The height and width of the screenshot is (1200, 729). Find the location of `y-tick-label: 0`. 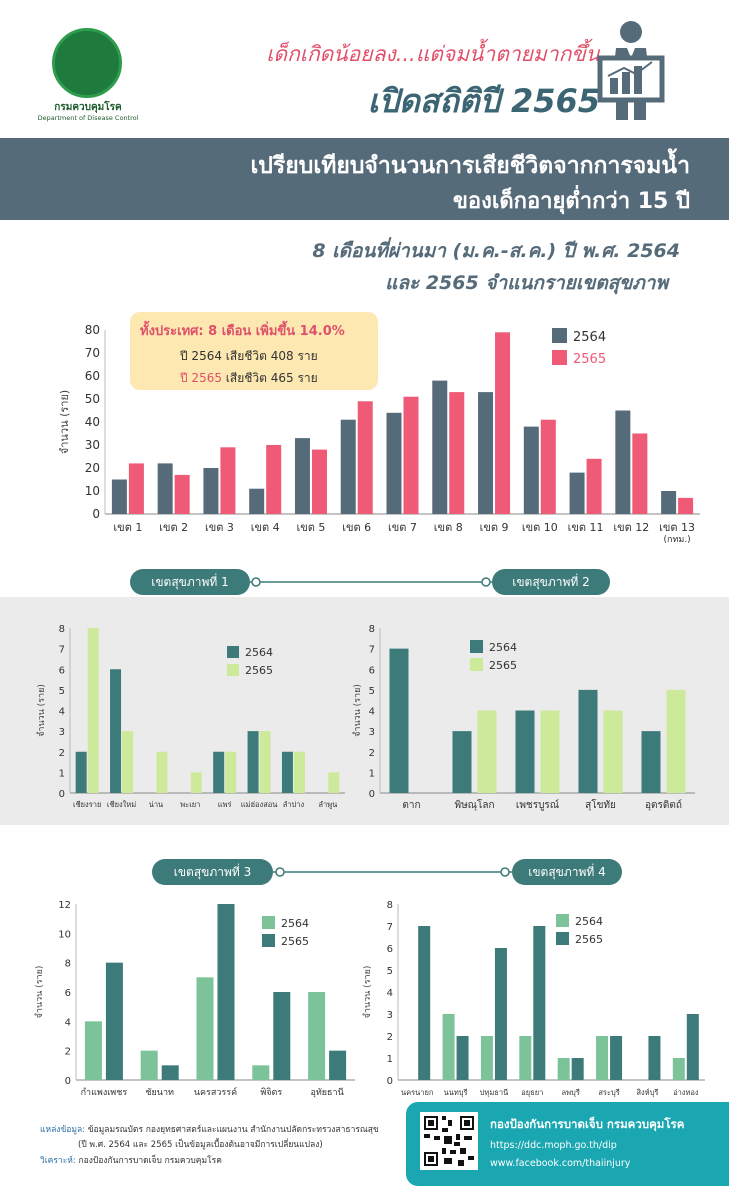

y-tick-label: 0 is located at coordinates (372, 794).